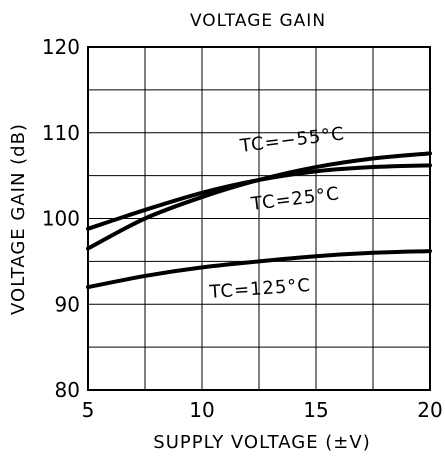 The width and height of the screenshot is (445, 463). Describe the element at coordinates (18, 219) in the screenshot. I see `y-axis-label: VOLTAGE GAIN (dB)` at that location.